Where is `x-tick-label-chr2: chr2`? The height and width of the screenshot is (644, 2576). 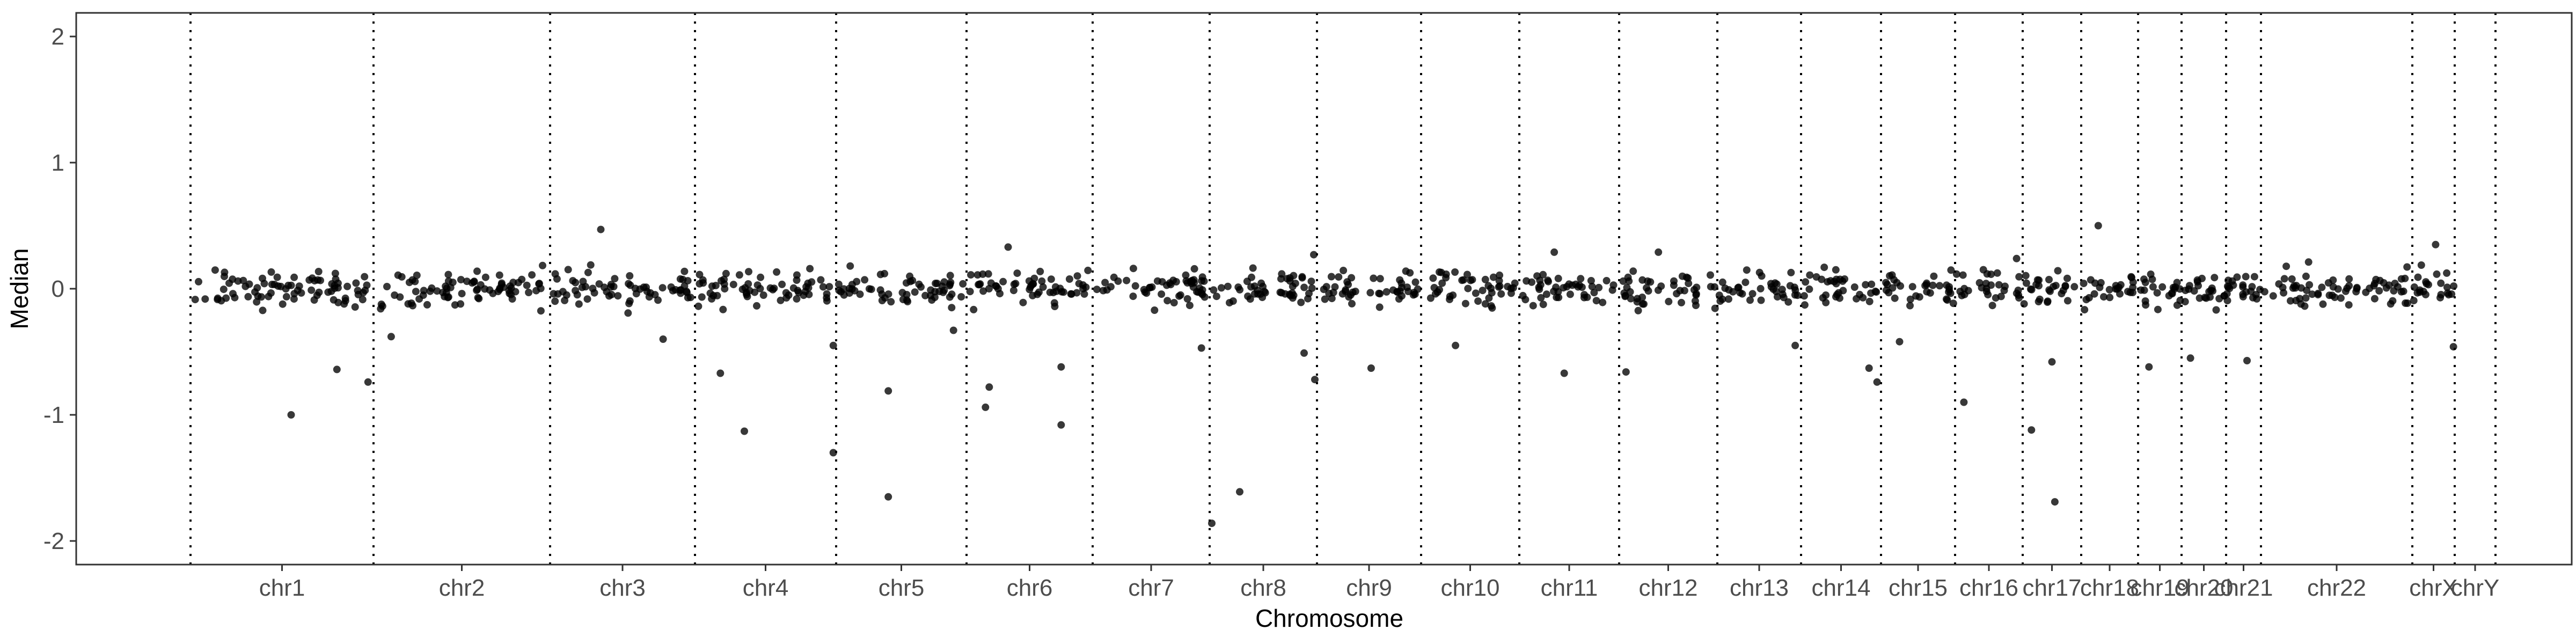
x-tick-label-chr2: chr2 is located at coordinates (462, 588).